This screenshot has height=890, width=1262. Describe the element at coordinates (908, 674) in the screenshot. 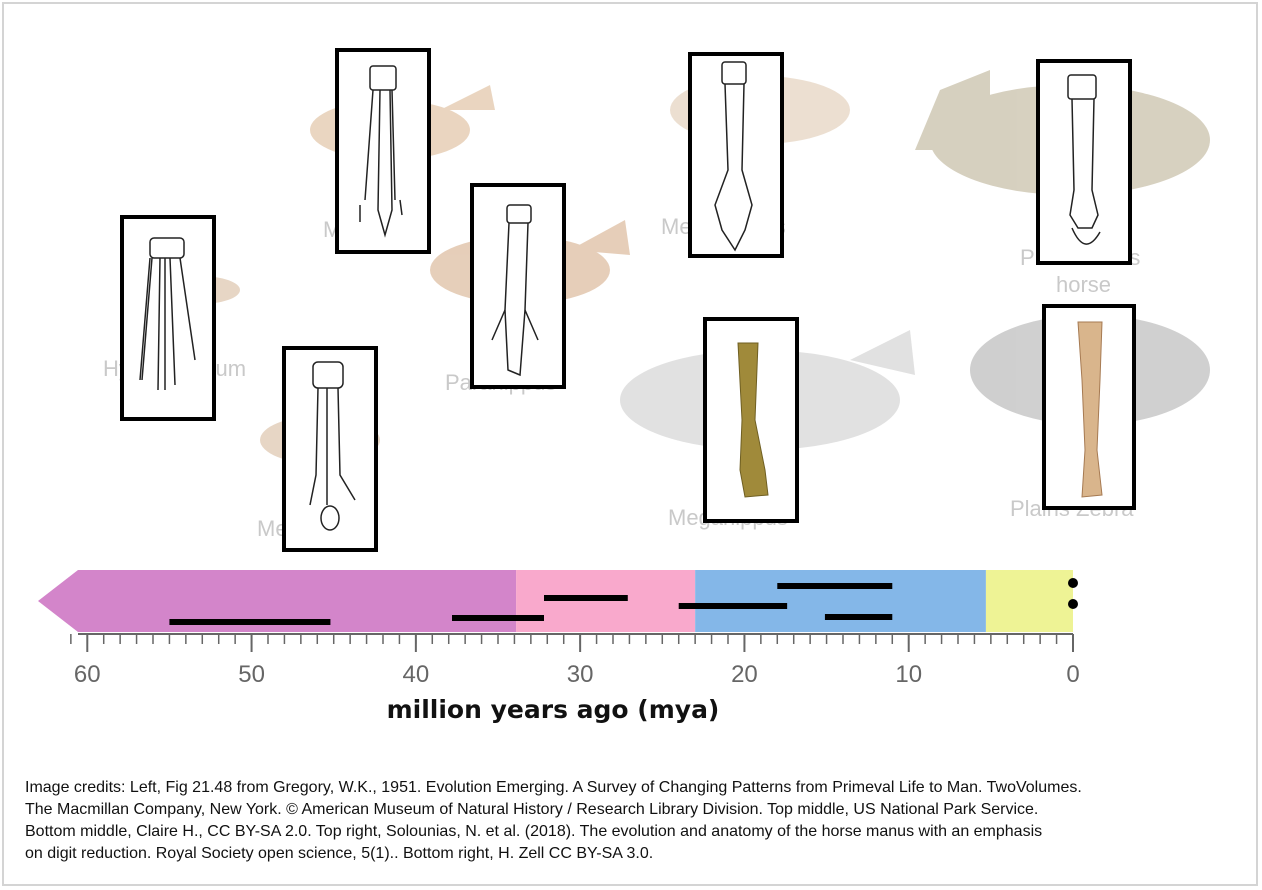

I see `x-tick-label: 10` at that location.